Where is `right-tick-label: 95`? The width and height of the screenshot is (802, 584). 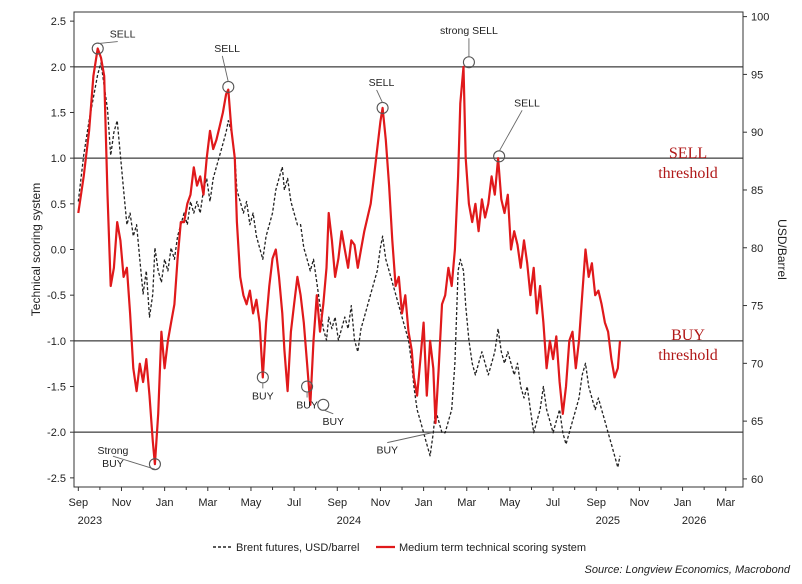 right-tick-label: 95 is located at coordinates (757, 75).